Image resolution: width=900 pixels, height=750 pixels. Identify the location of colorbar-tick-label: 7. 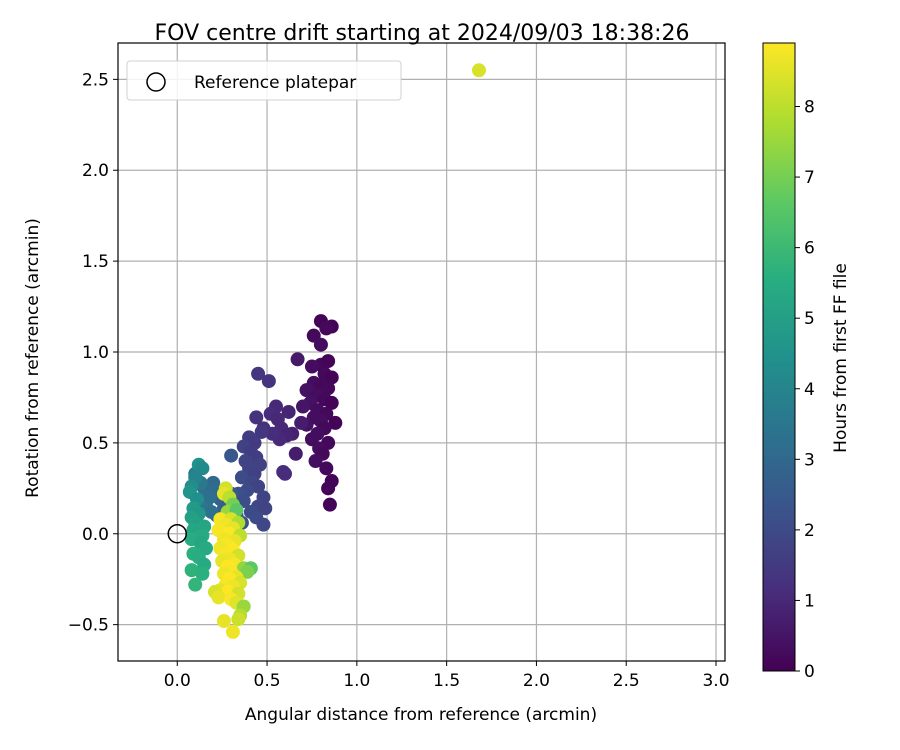
(809, 178).